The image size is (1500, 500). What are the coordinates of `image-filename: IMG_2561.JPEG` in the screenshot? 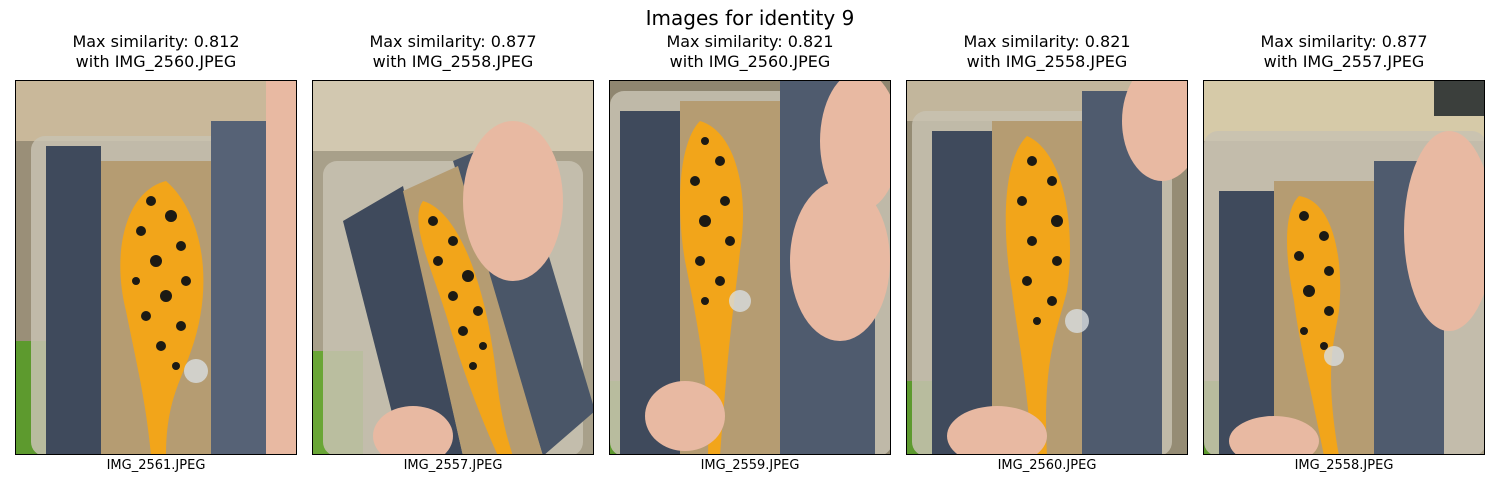 It's located at (156, 465).